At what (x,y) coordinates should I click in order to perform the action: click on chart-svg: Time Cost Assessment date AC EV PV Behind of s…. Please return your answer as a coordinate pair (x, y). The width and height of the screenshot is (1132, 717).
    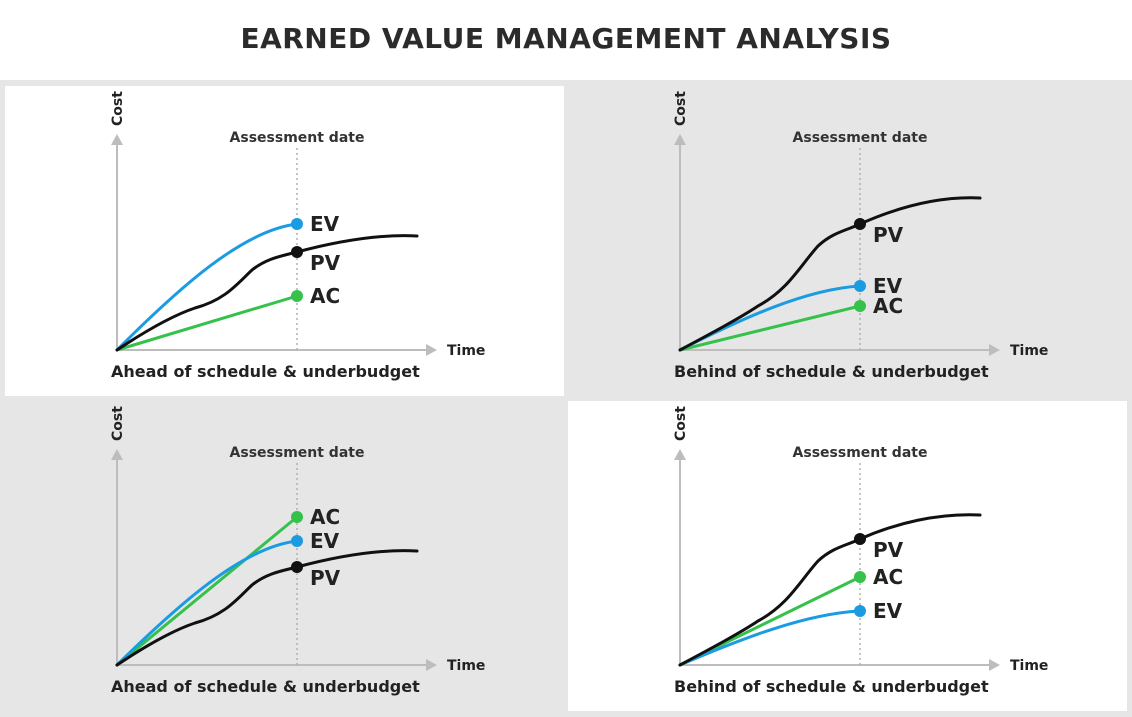
    Looking at the image, I should click on (860, 551).